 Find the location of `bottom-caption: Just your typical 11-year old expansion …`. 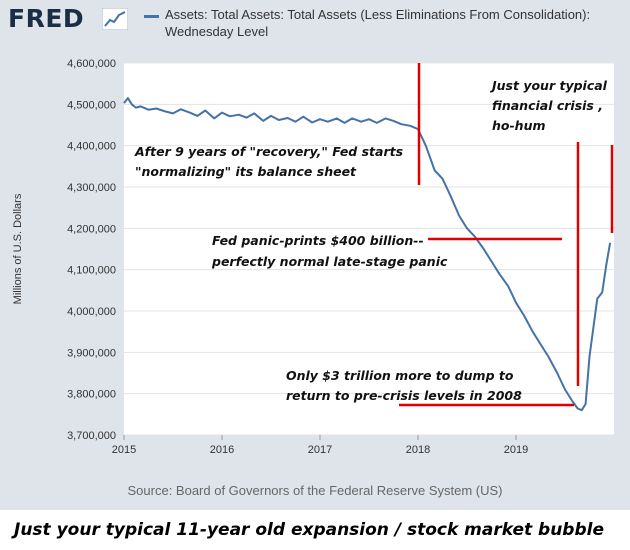

bottom-caption: Just your typical 11-year old expansion … is located at coordinates (309, 530).